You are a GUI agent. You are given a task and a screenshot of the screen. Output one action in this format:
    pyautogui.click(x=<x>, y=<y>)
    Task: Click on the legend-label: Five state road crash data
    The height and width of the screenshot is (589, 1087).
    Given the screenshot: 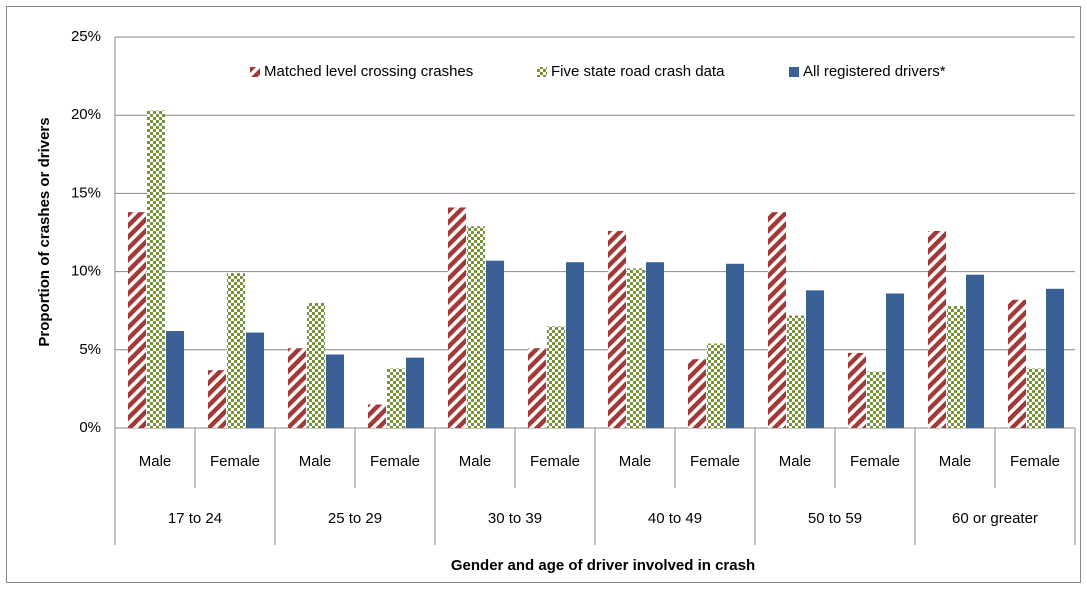 What is the action you would take?
    pyautogui.click(x=638, y=71)
    